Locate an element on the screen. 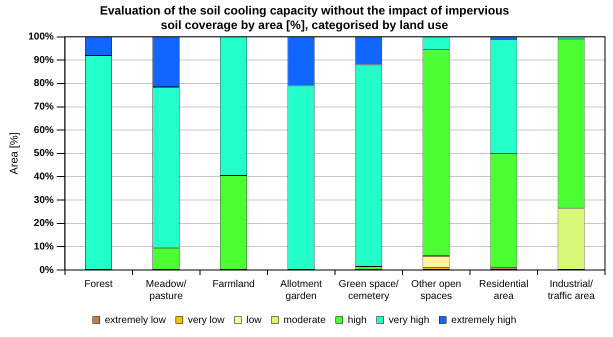 The height and width of the screenshot is (337, 613). legend-label: low is located at coordinates (254, 320).